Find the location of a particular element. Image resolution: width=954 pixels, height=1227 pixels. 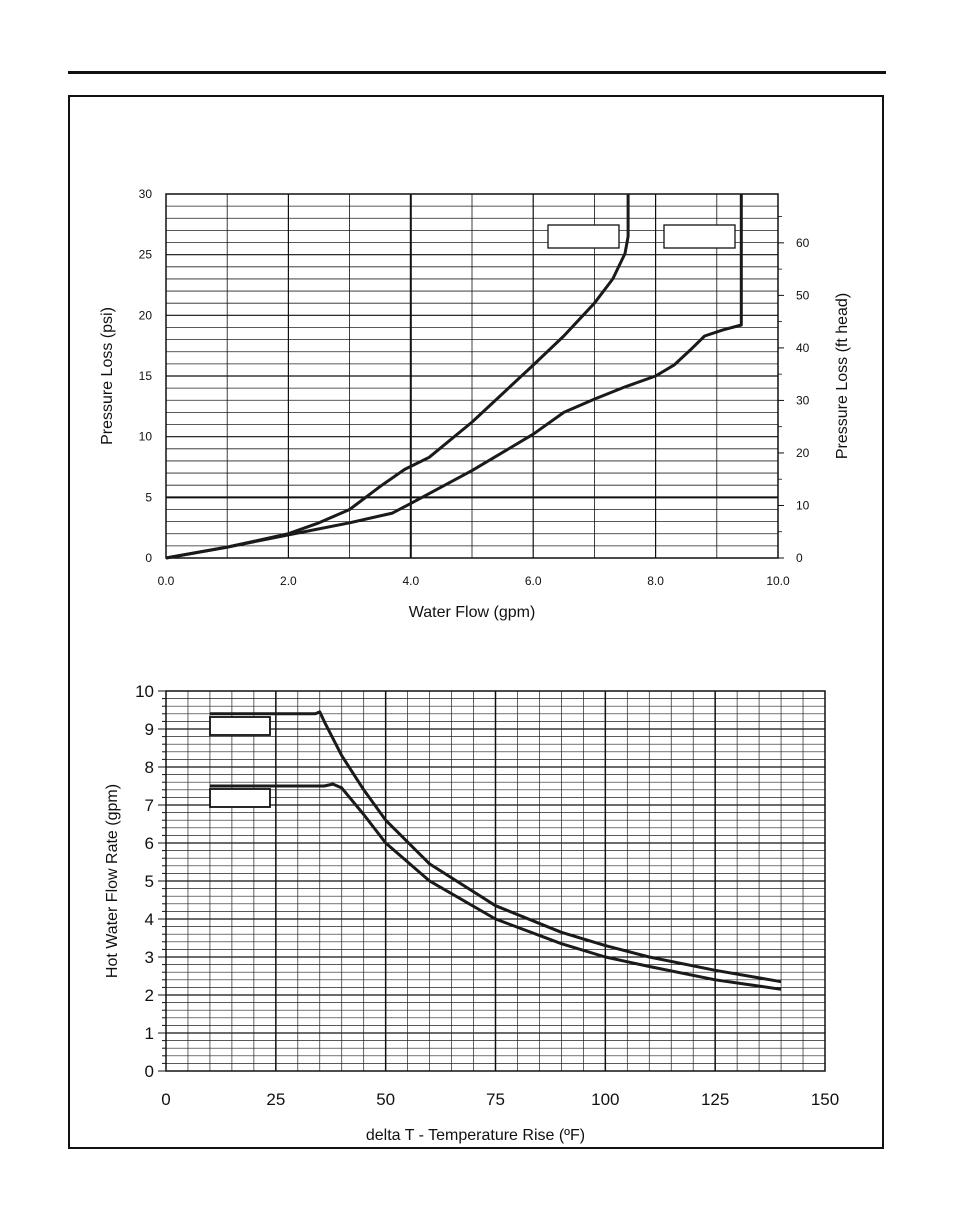

x-tick-label: 25 is located at coordinates (275, 1099).